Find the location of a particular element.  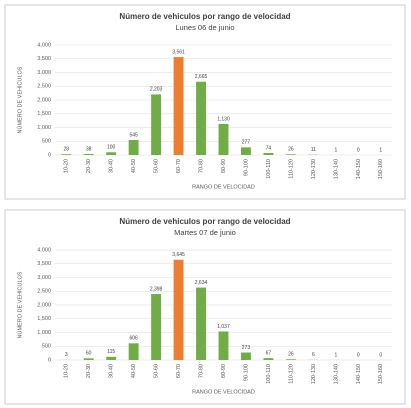

value-label: 1,037 is located at coordinates (223, 327).